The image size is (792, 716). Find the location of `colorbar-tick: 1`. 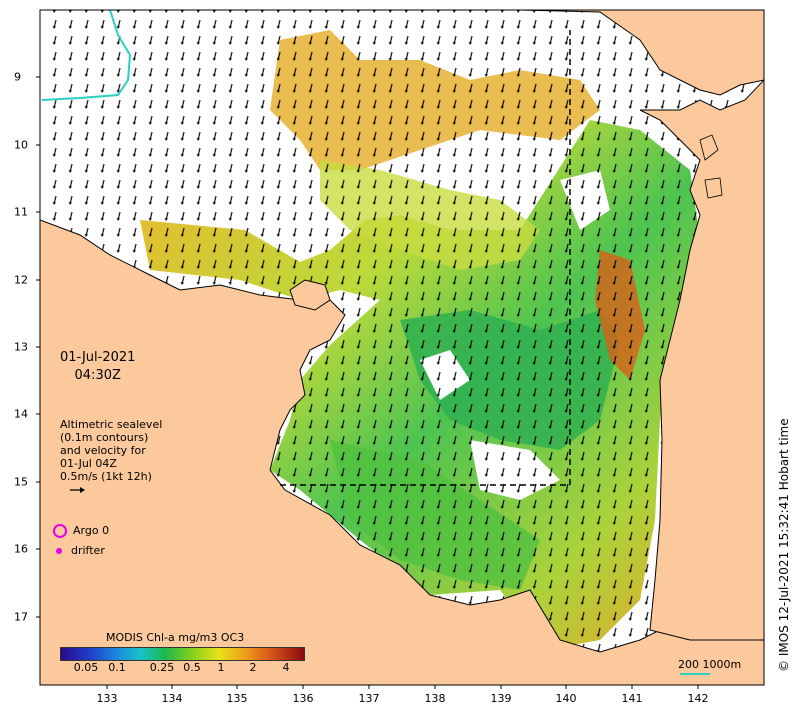

colorbar-tick: 1 is located at coordinates (221, 667).